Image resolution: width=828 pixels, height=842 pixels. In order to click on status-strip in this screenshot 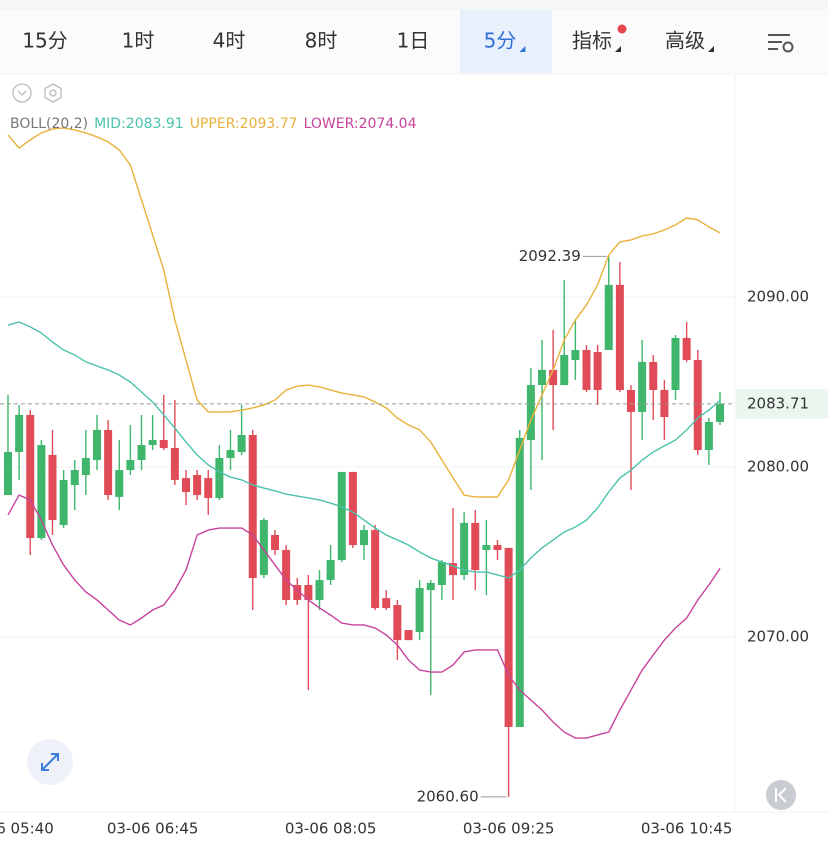, I will do `click(414, 5)`.